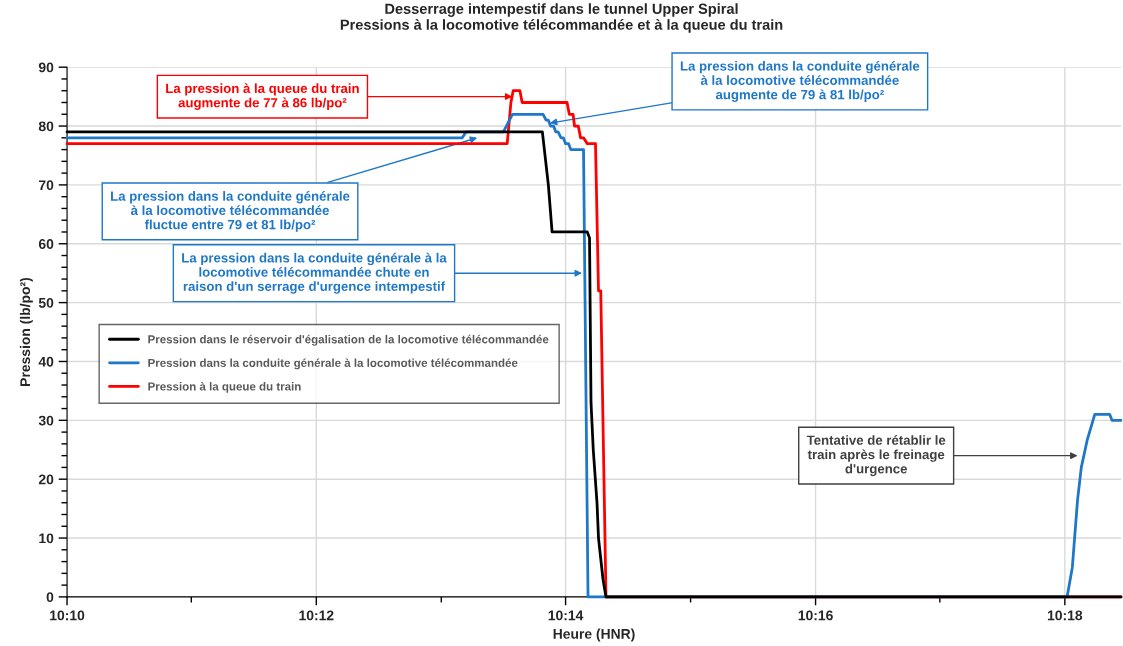  I want to click on y-tick-label: 50, so click(46, 302).